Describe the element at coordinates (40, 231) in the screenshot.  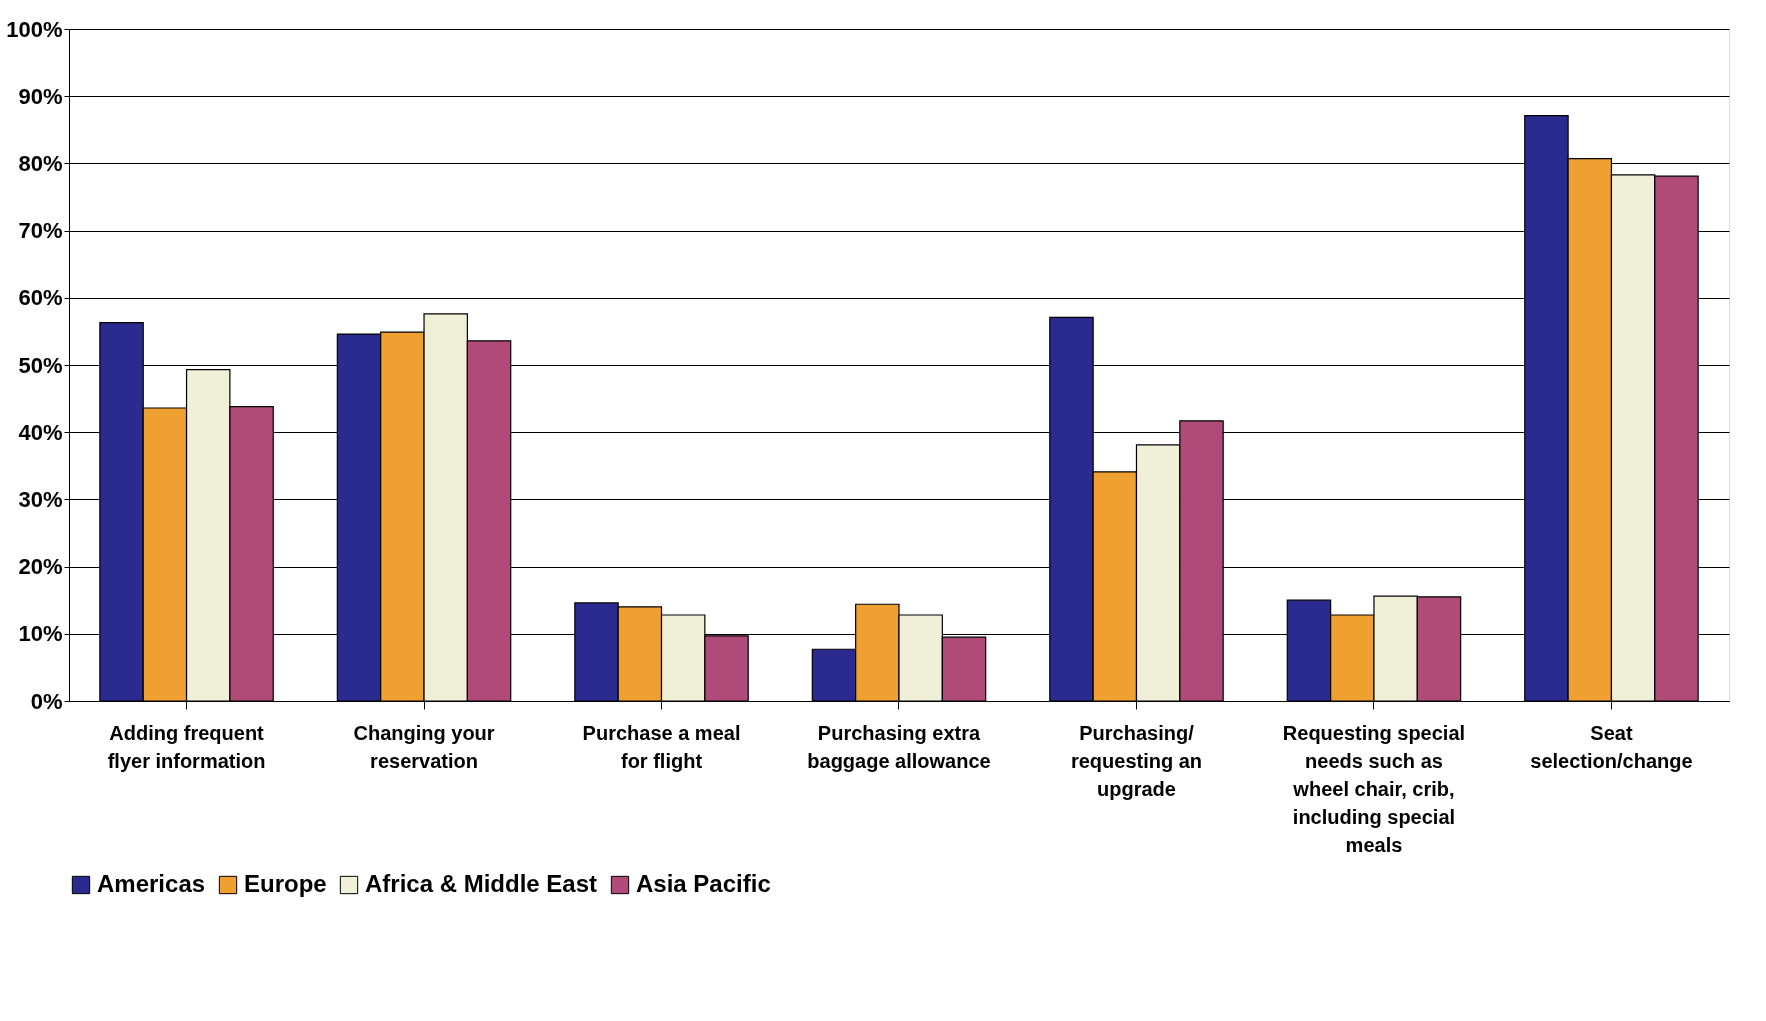
I see `y-tick-label: 70%` at that location.